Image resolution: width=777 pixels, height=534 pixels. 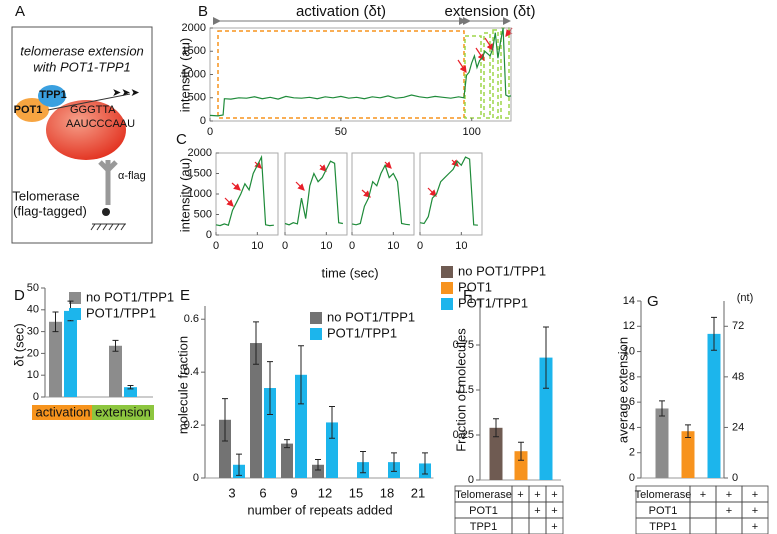 I want to click on y2-axis-label: (nt), so click(x=745, y=298).